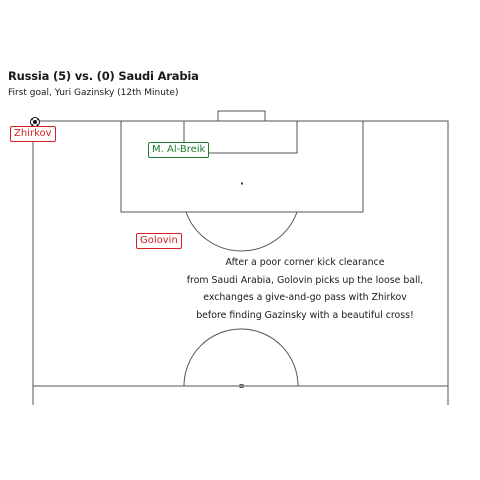  I want to click on center-spot, so click(241, 386).